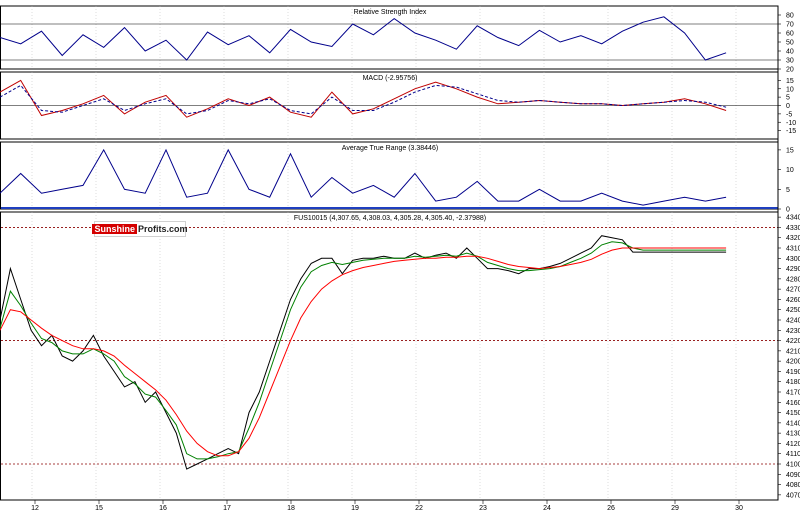 The height and width of the screenshot is (517, 800). Describe the element at coordinates (739, 508) in the screenshot. I see `x-tick-label: 30` at that location.